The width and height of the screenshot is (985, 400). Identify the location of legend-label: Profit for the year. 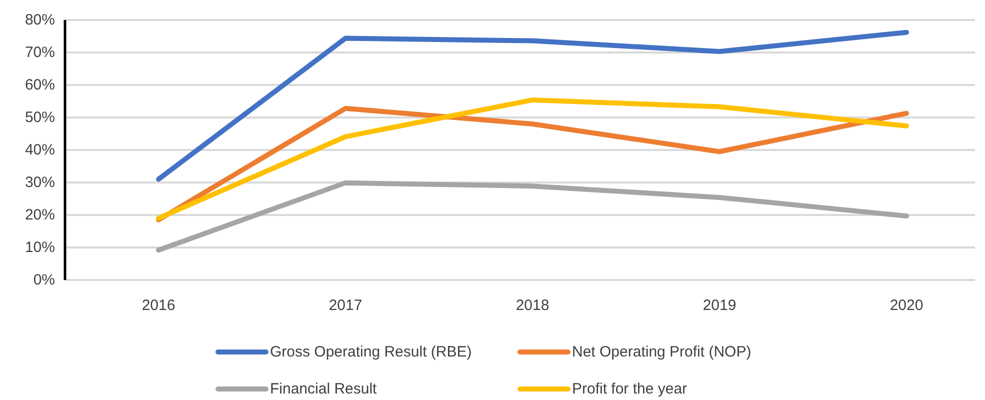
(630, 389).